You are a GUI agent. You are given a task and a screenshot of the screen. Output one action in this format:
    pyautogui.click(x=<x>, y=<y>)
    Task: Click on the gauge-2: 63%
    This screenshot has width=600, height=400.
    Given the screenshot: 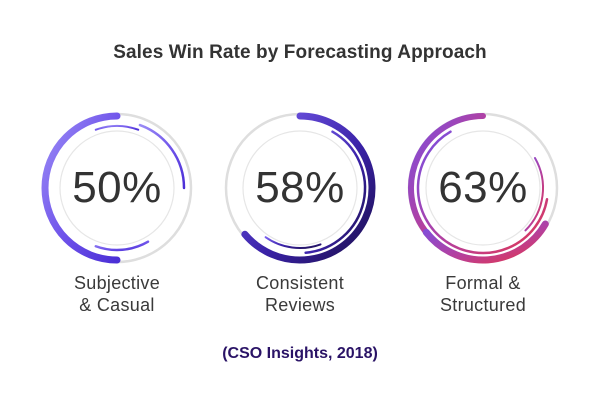 What is the action you would take?
    pyautogui.click(x=483, y=188)
    